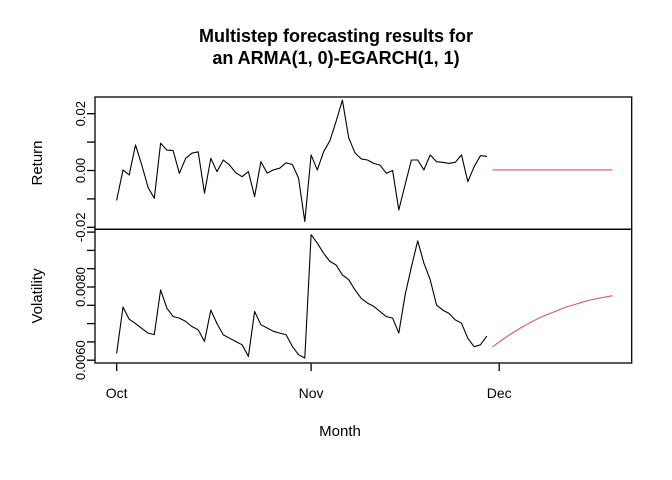 The height and width of the screenshot is (480, 672). I want to click on xtick-label-oct: Oct, so click(117, 393).